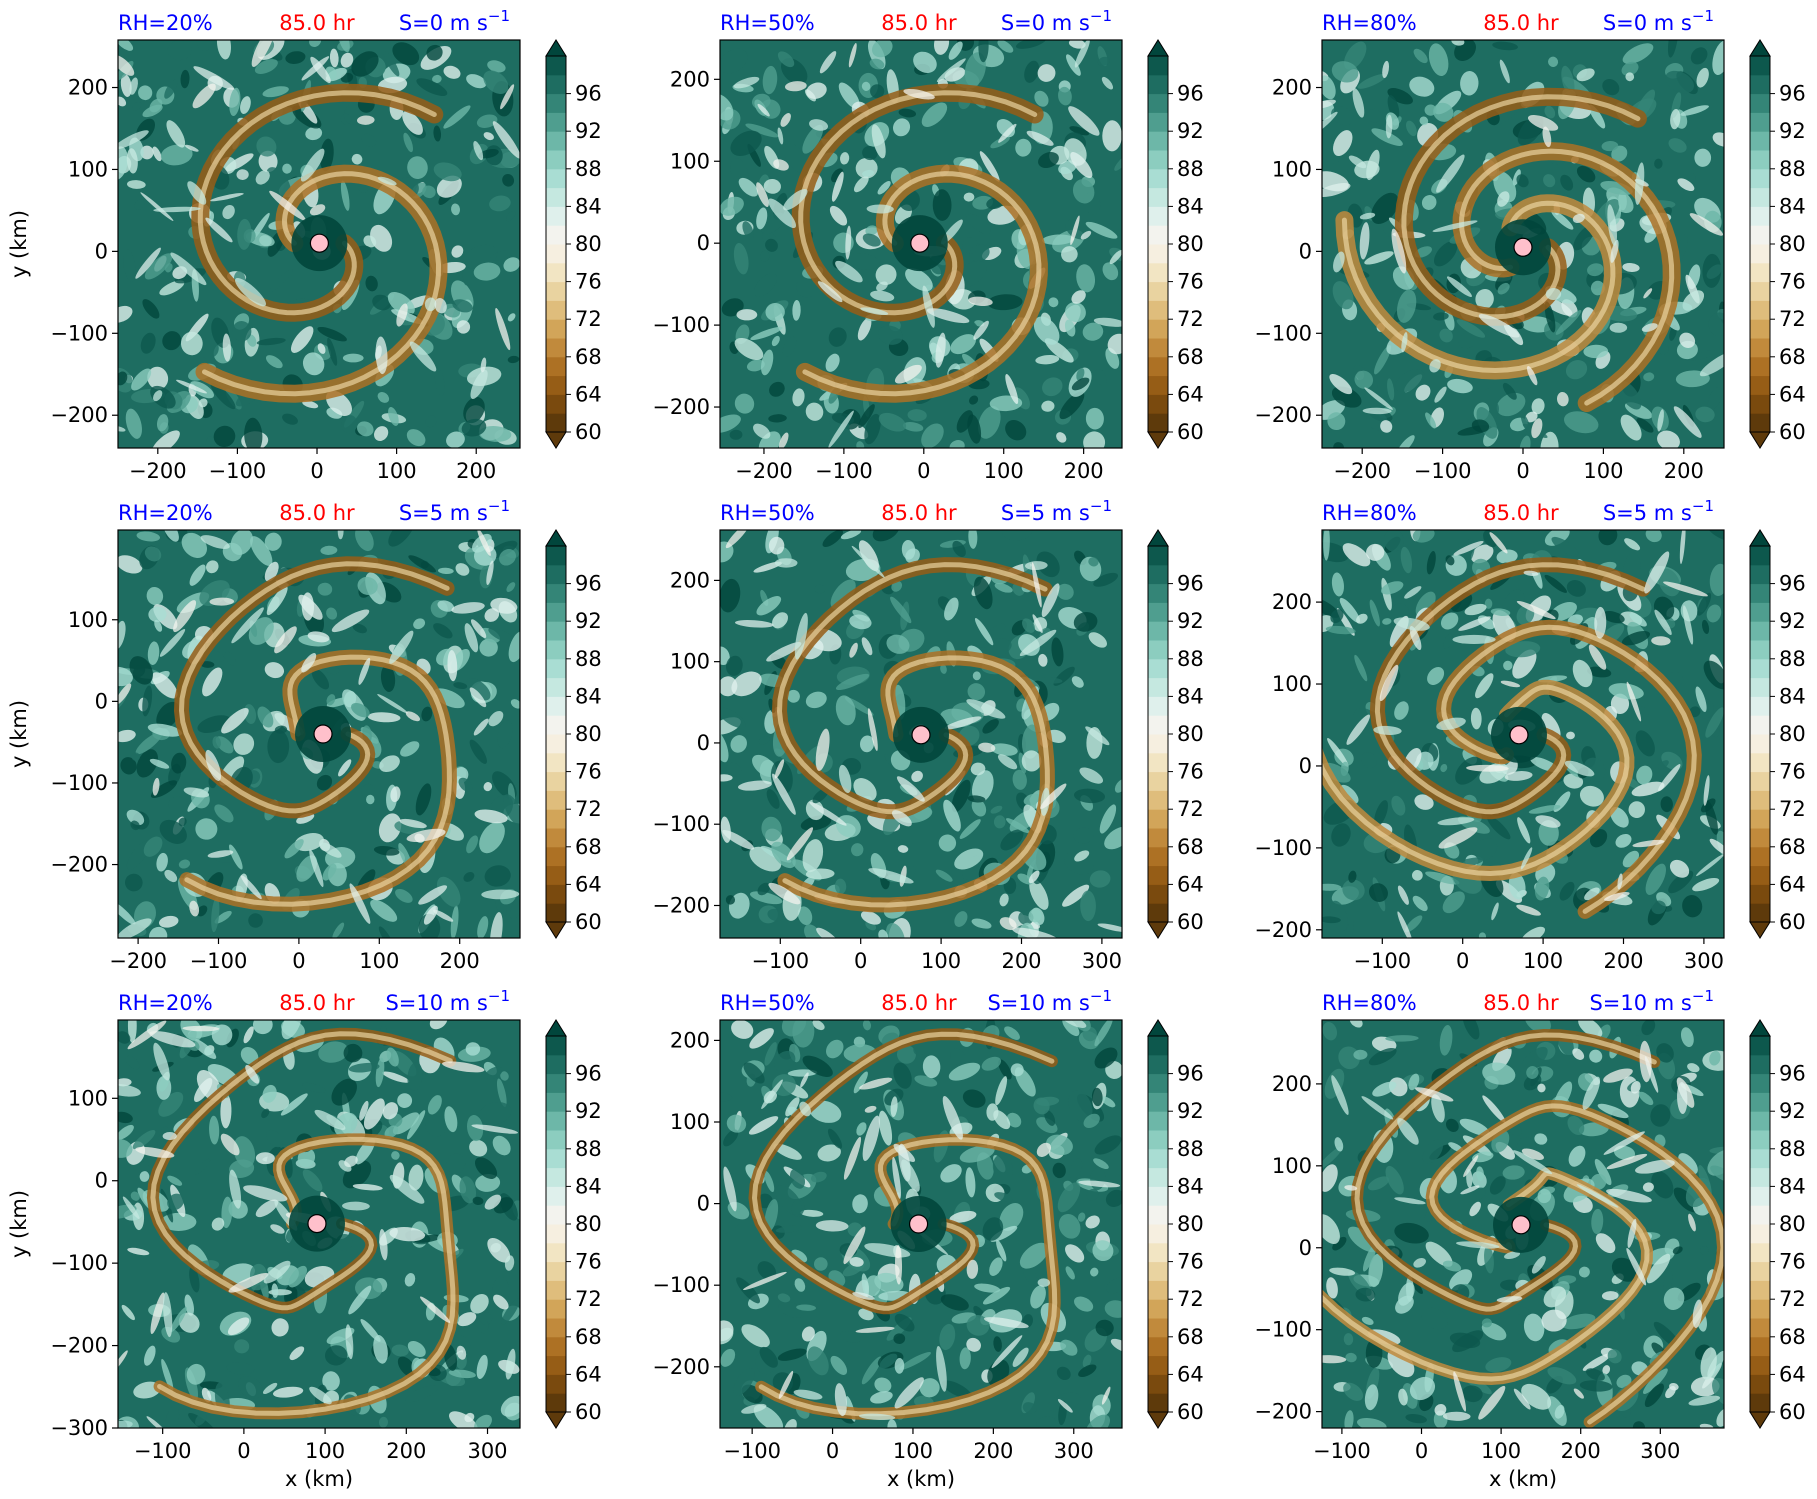 The image size is (1817, 1499). What do you see at coordinates (767, 513) in the screenshot?
I see `rh-label: RH=50%` at bounding box center [767, 513].